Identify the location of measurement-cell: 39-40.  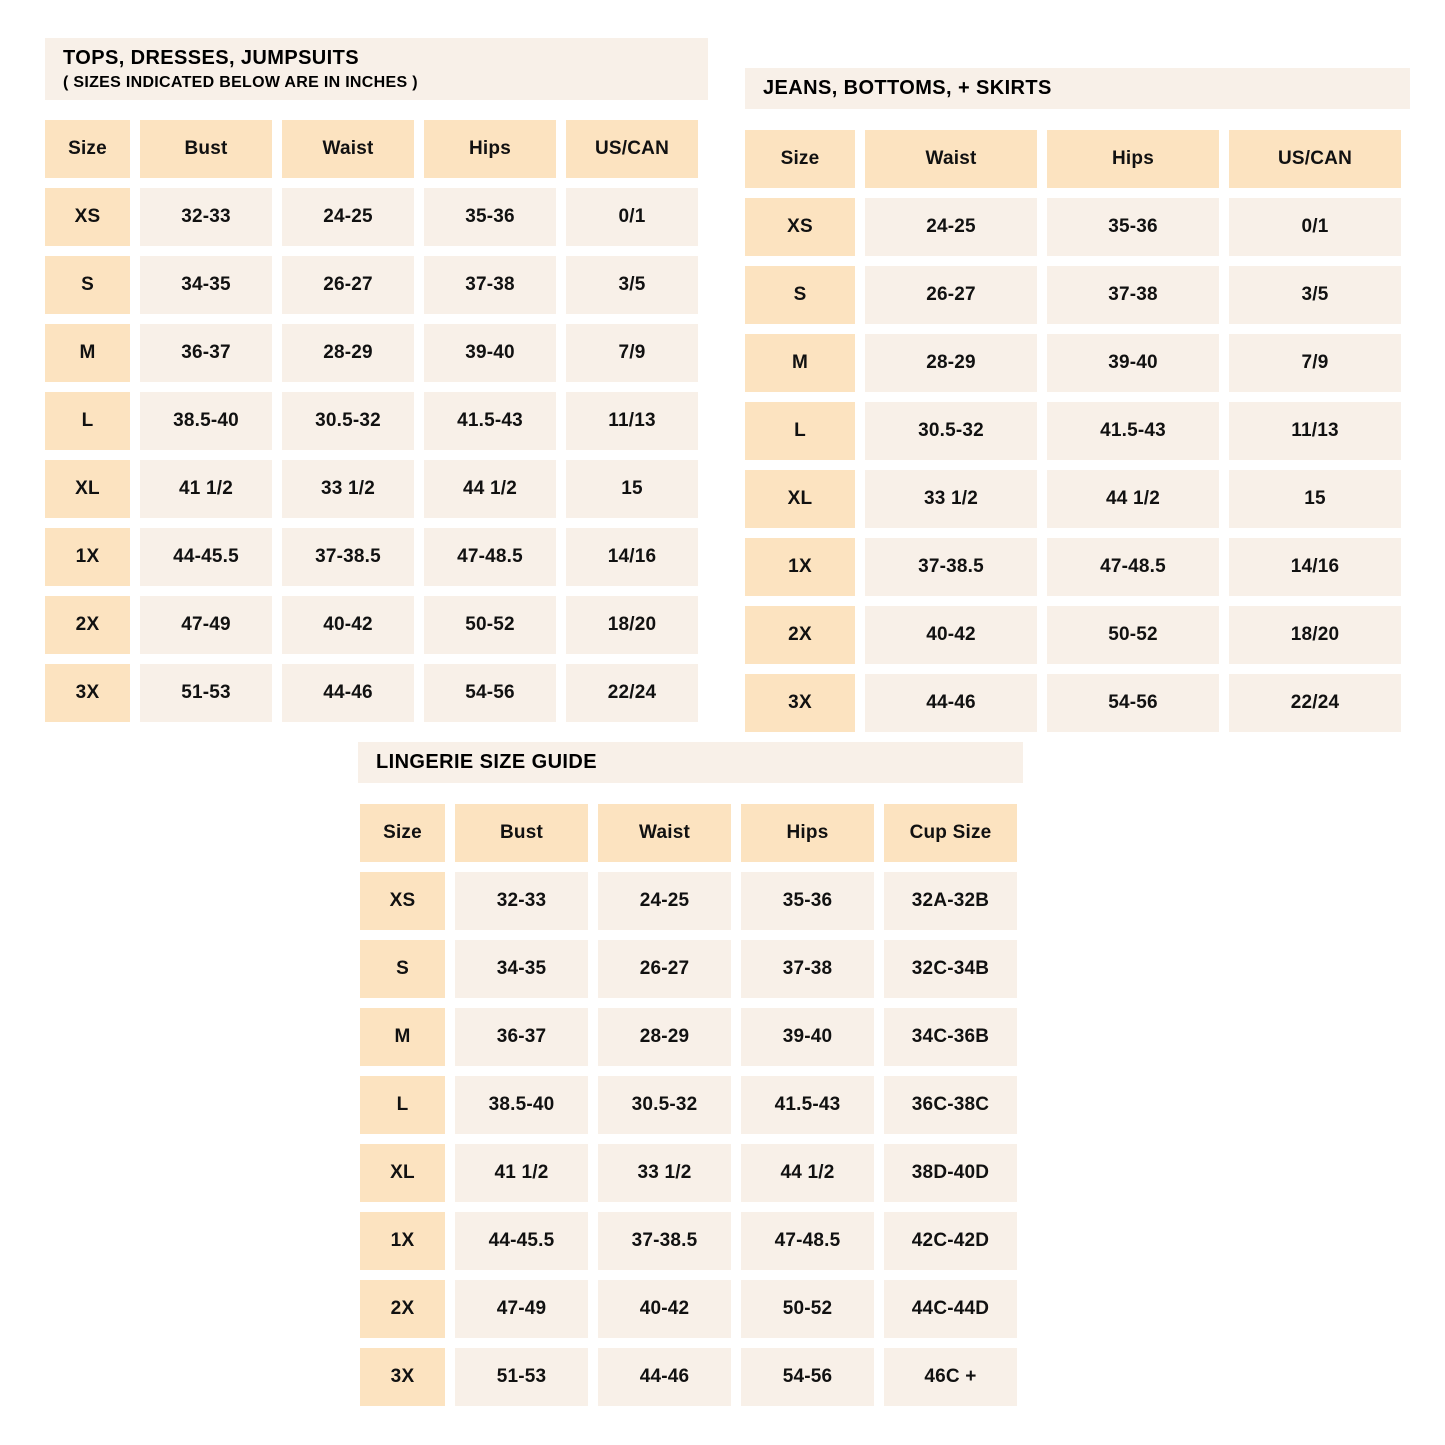
(807, 1037).